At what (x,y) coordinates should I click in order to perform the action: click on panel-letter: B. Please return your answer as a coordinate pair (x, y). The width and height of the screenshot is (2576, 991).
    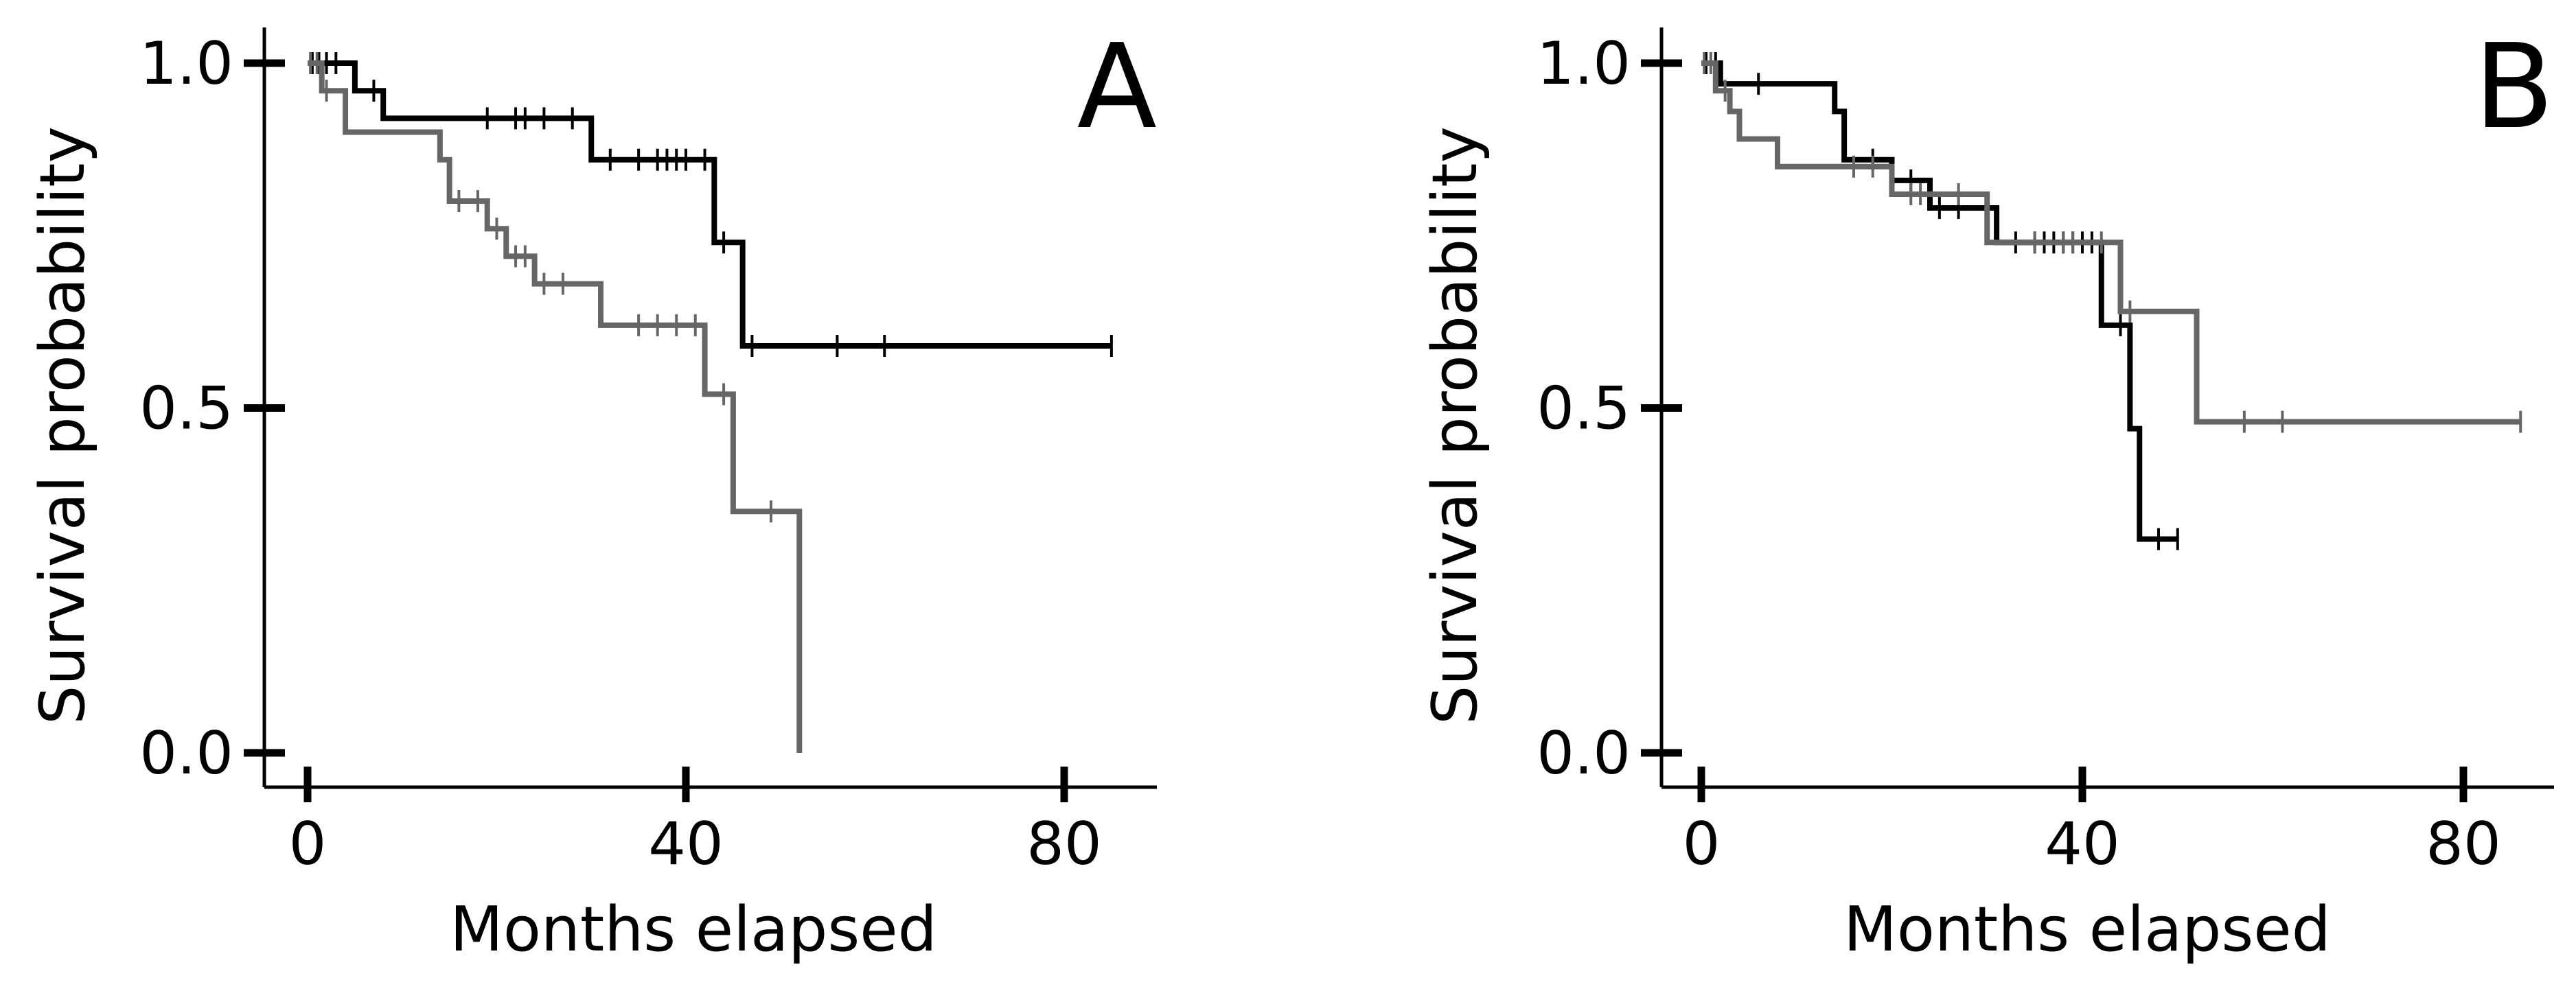
    Looking at the image, I should click on (2514, 87).